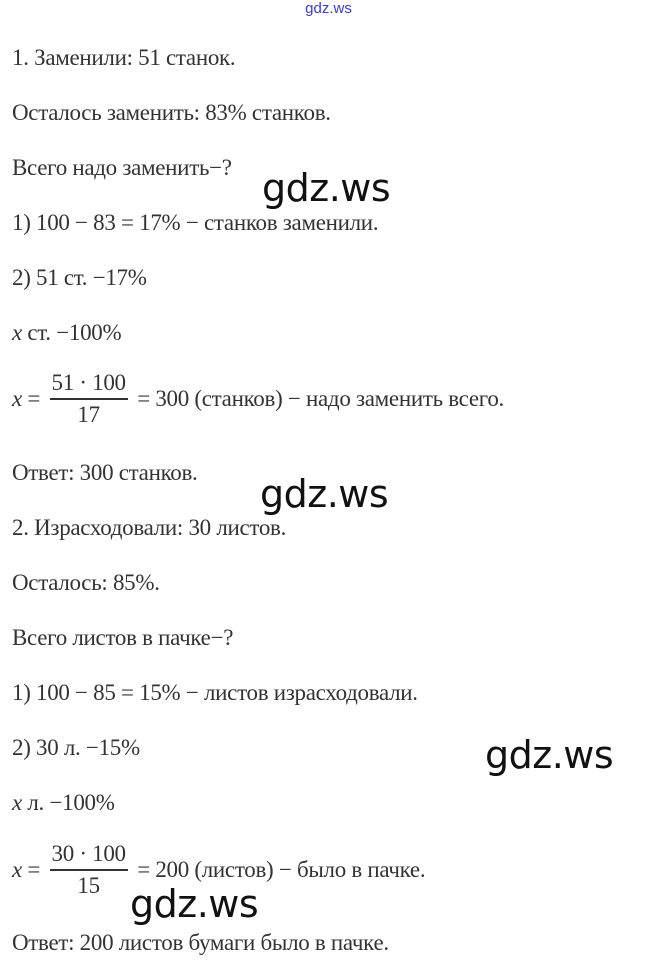 This screenshot has height=973, width=657. I want to click on denominator: 15, so click(88, 885).